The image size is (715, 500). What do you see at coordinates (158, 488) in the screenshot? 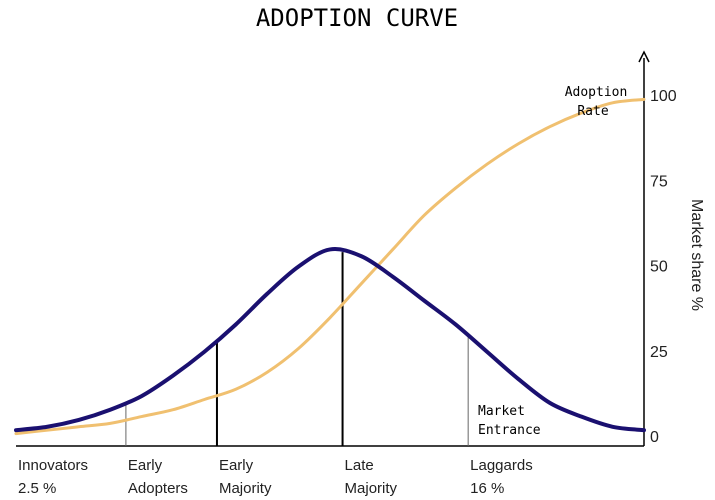
I see `segment-sublabel: Adopters` at bounding box center [158, 488].